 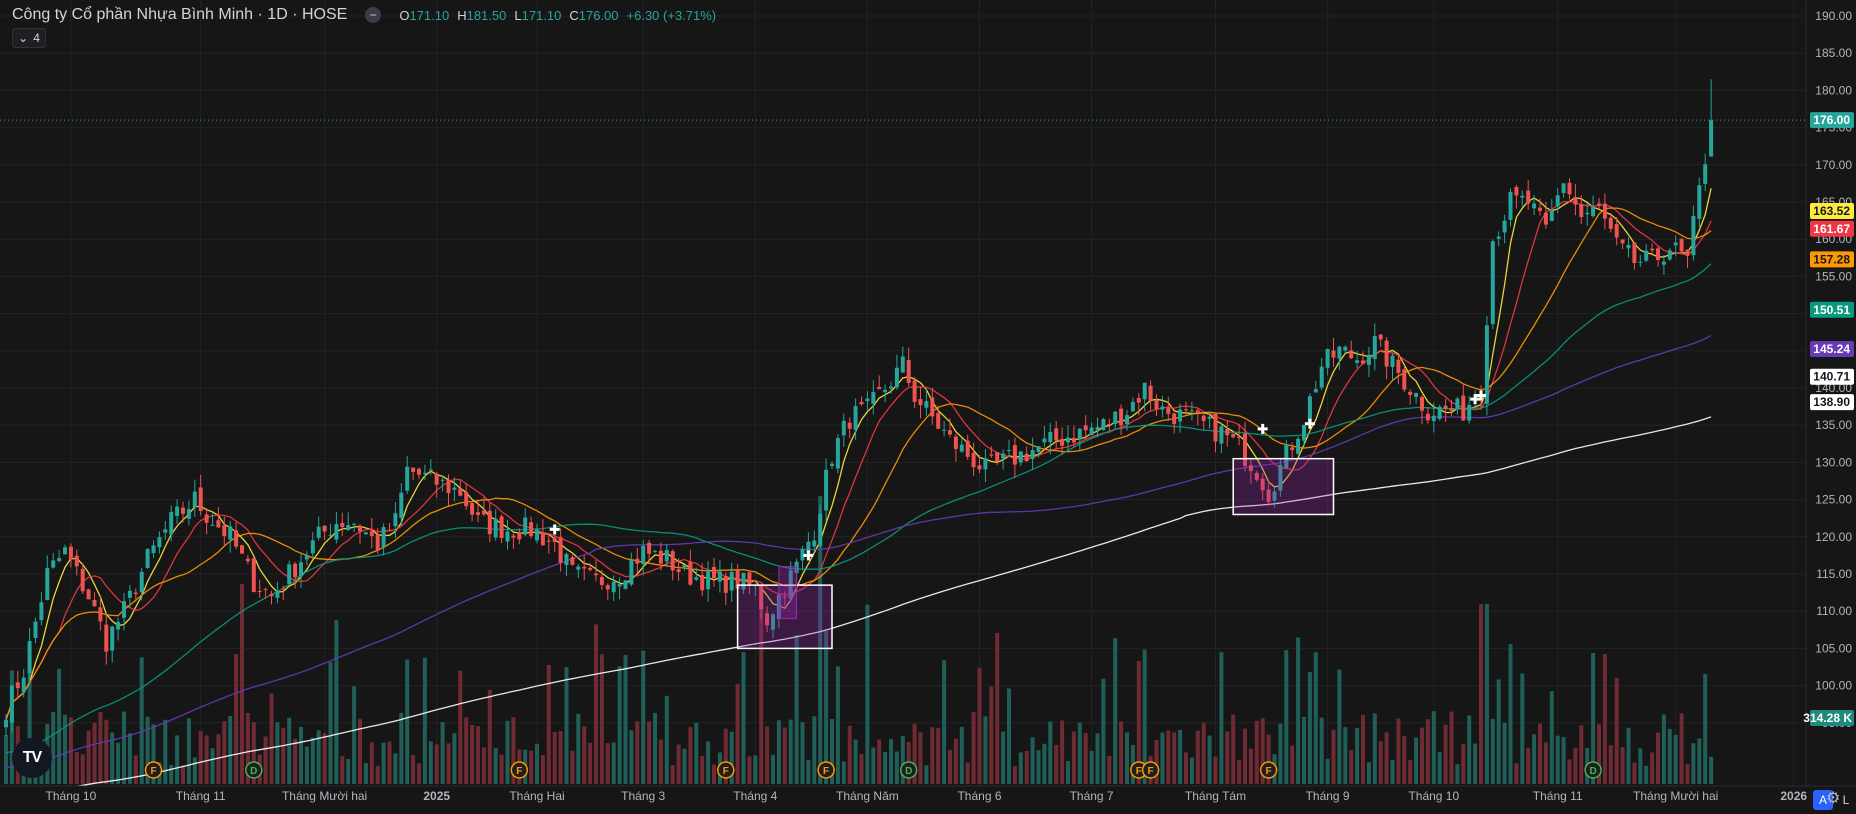 What do you see at coordinates (1833, 686) in the screenshot?
I see `price-tick-label: 100.00` at bounding box center [1833, 686].